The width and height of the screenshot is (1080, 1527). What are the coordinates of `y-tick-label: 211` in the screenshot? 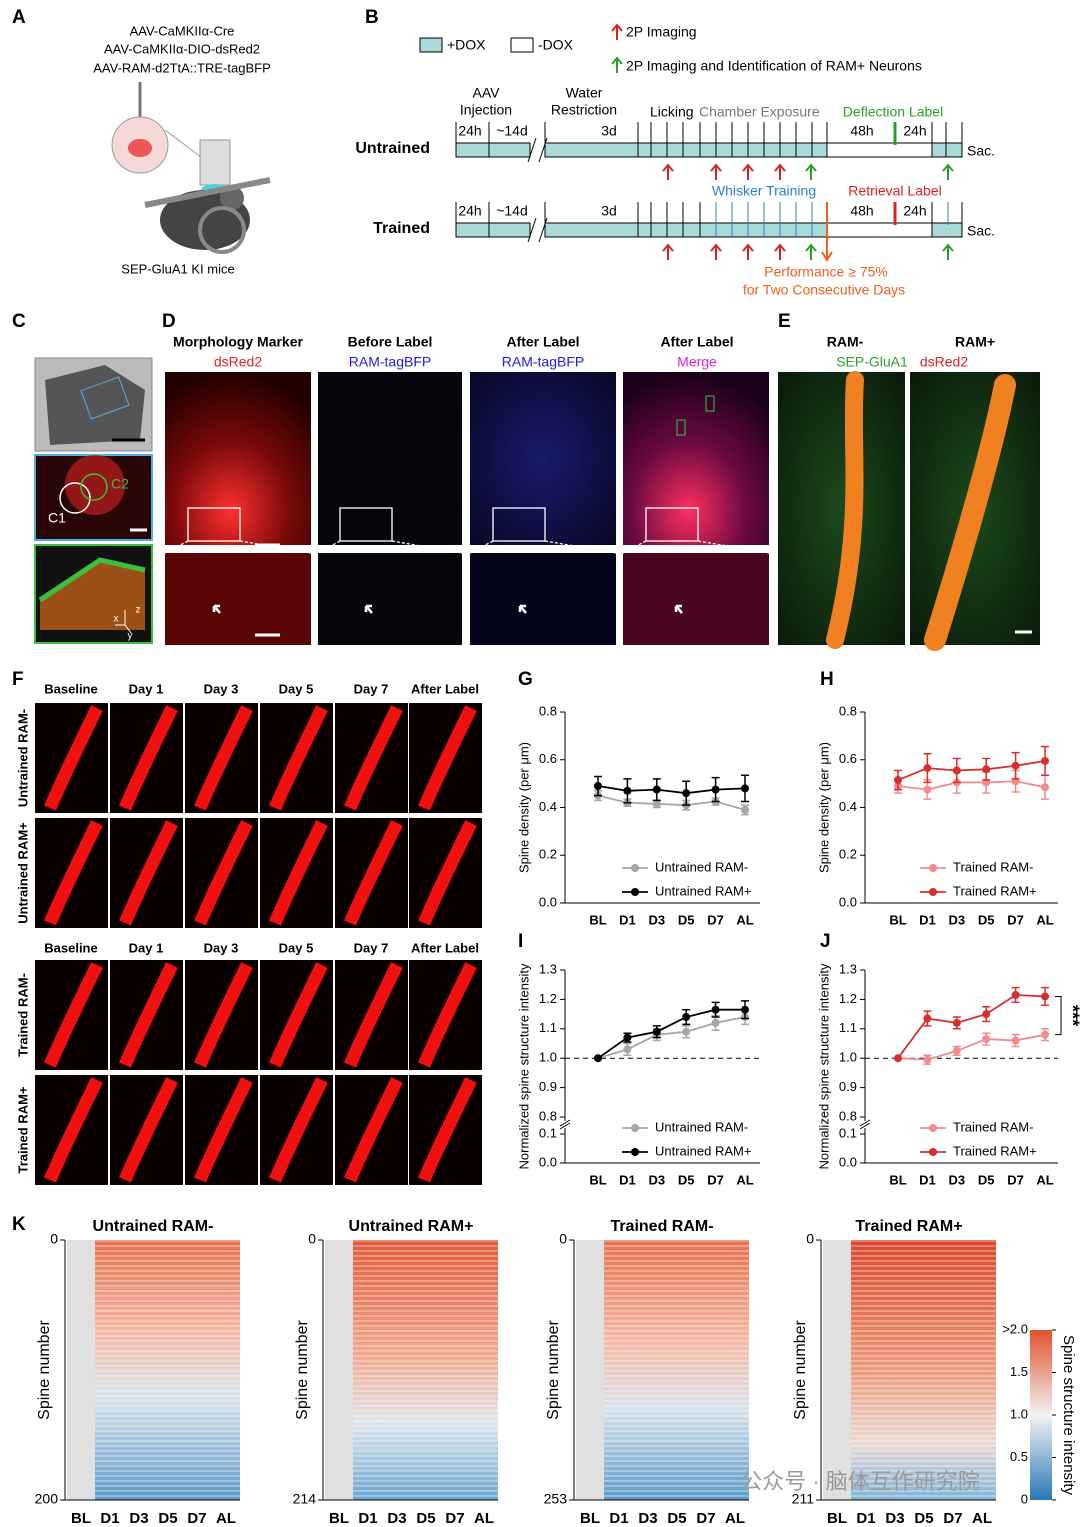 It's located at (803, 1499).